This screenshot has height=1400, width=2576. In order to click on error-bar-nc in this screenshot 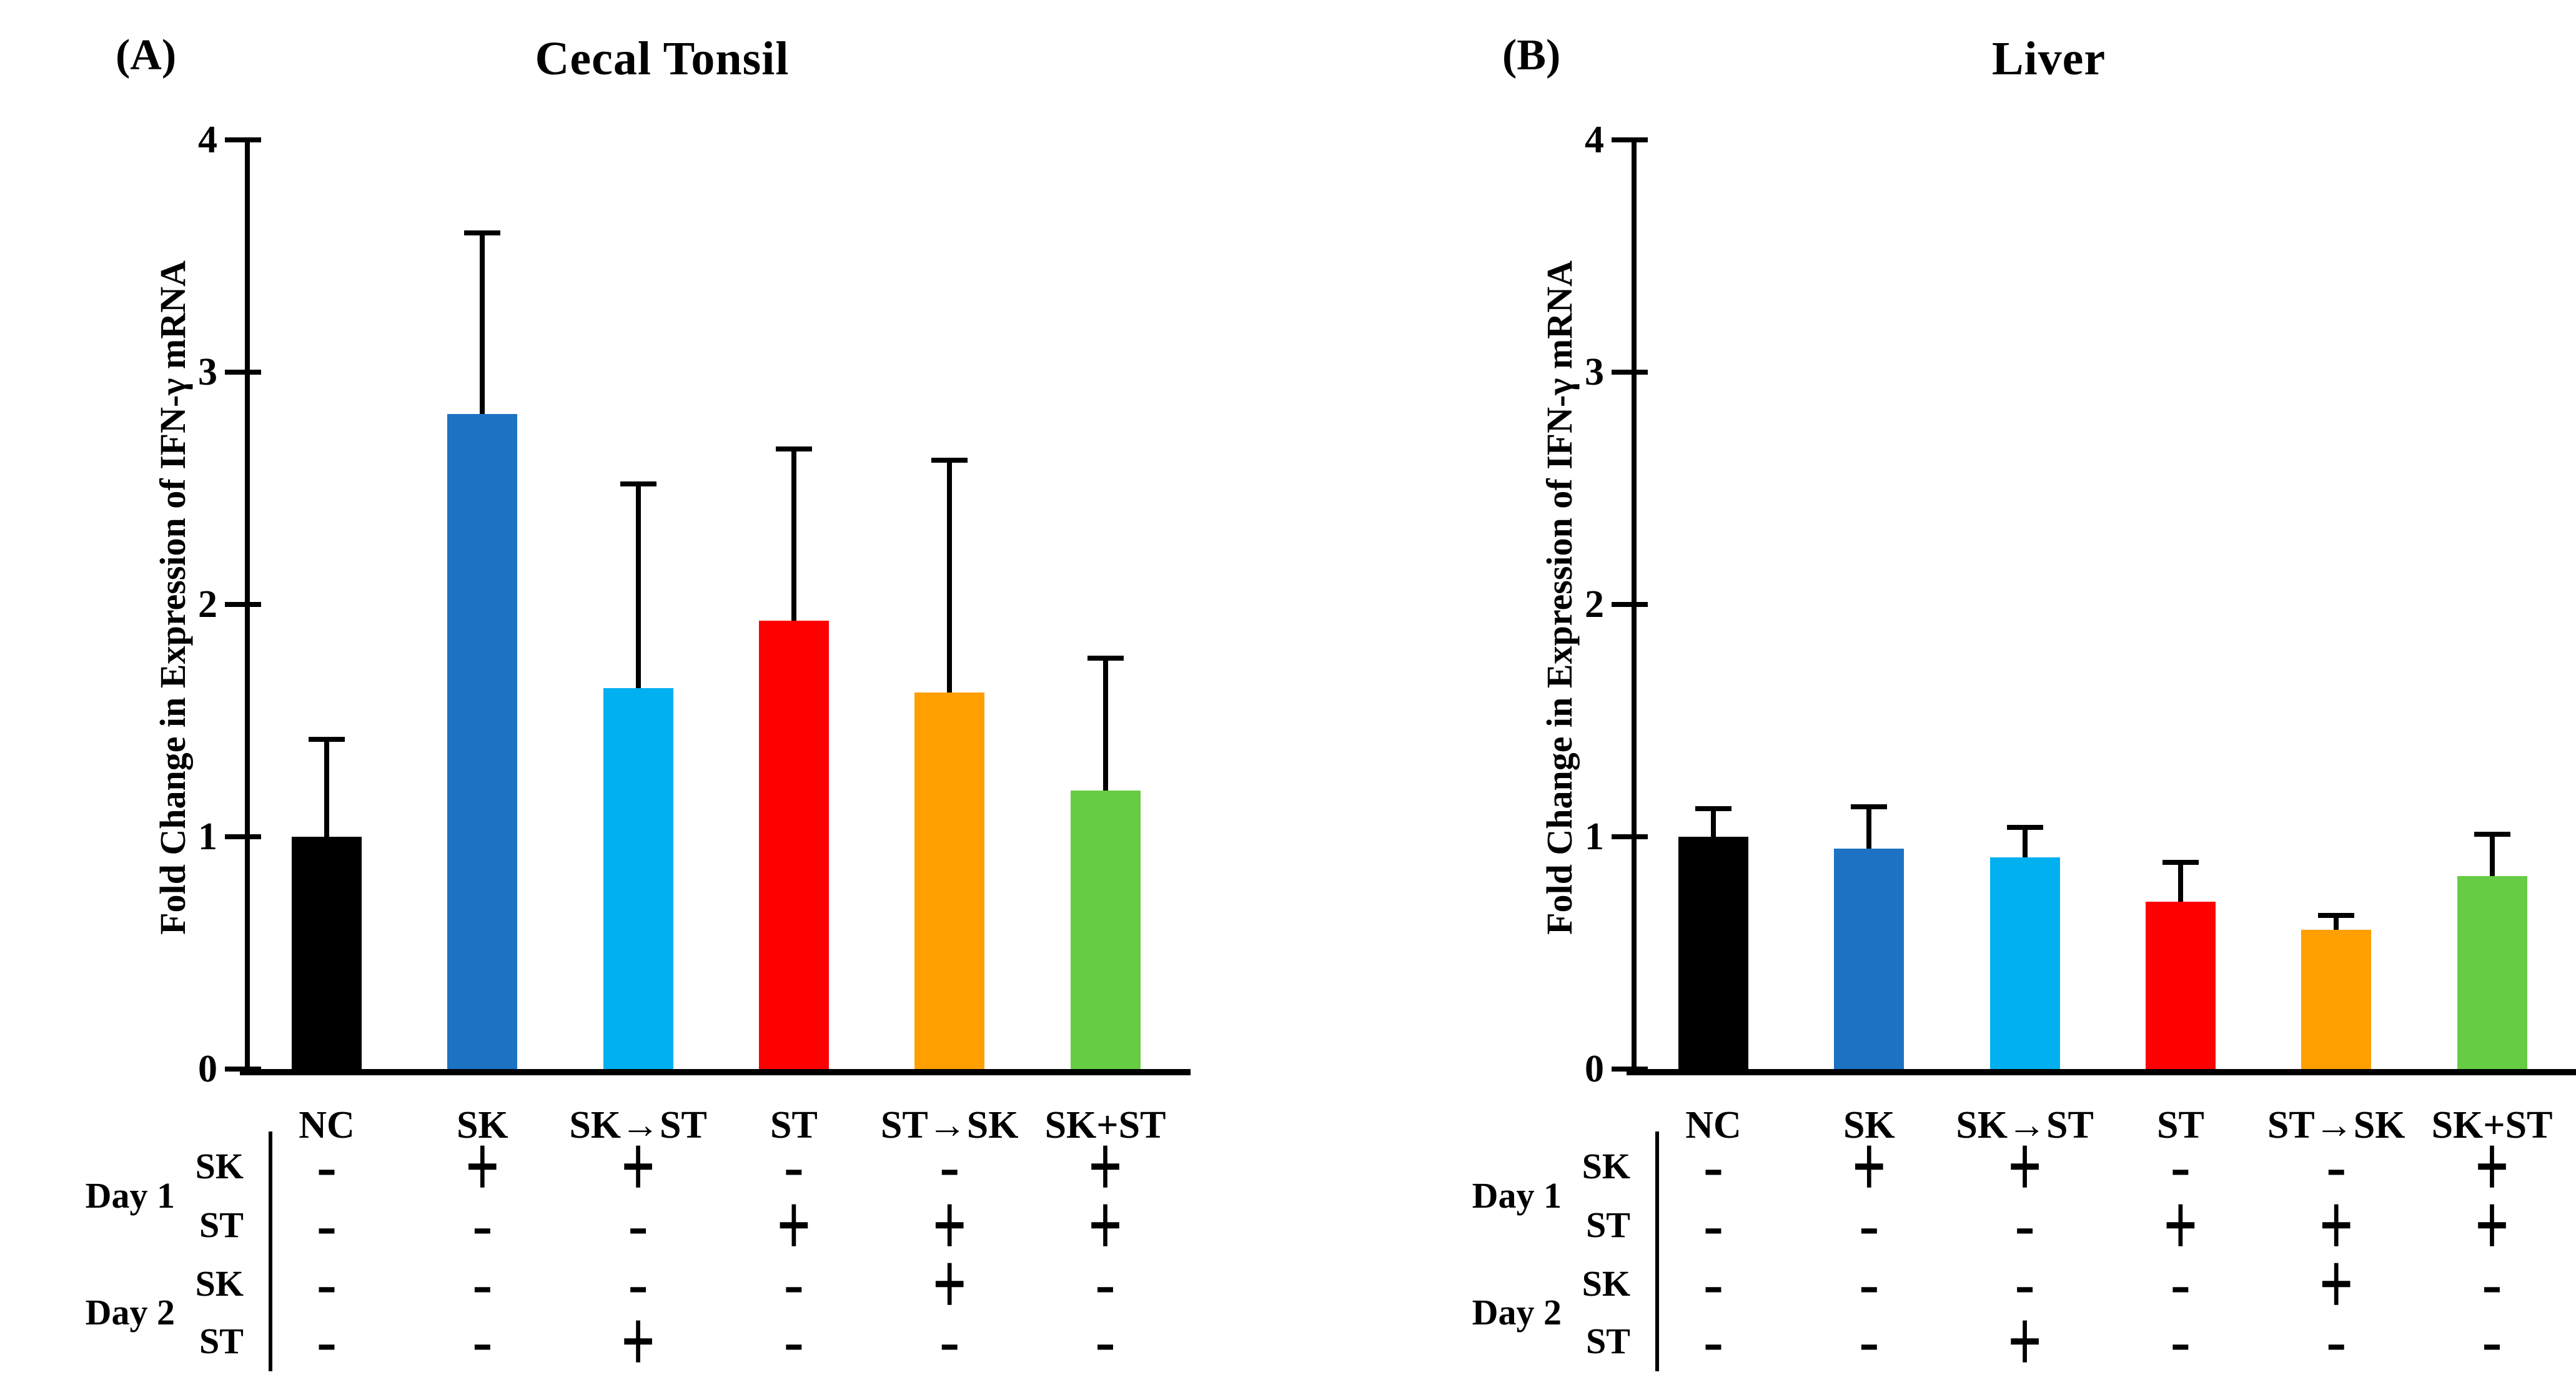, I will do `click(1713, 823)`.